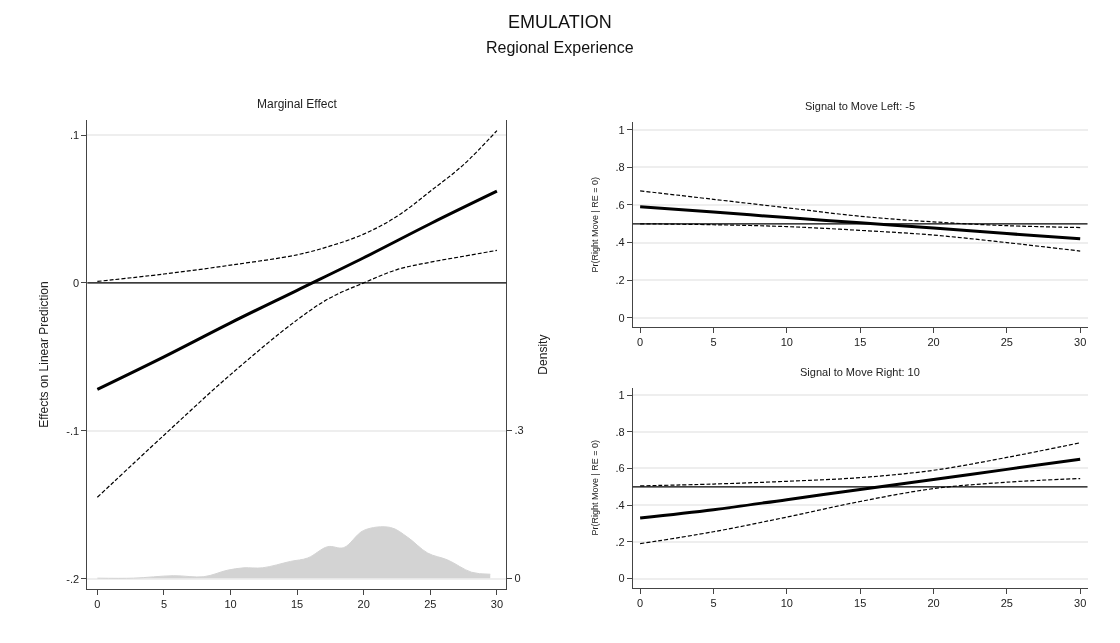  Describe the element at coordinates (297, 104) in the screenshot. I see `chart-title: Marginal Effect` at that location.